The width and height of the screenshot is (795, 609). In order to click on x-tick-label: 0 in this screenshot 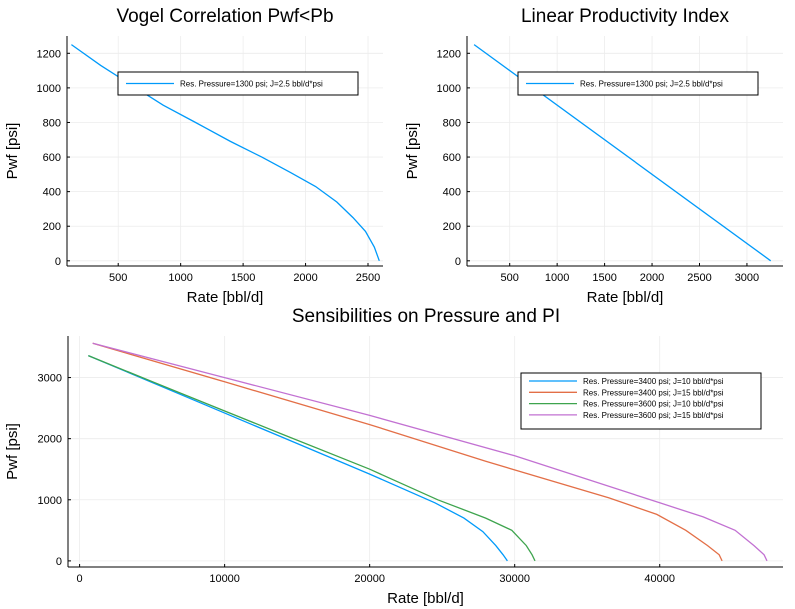, I will do `click(80, 579)`.